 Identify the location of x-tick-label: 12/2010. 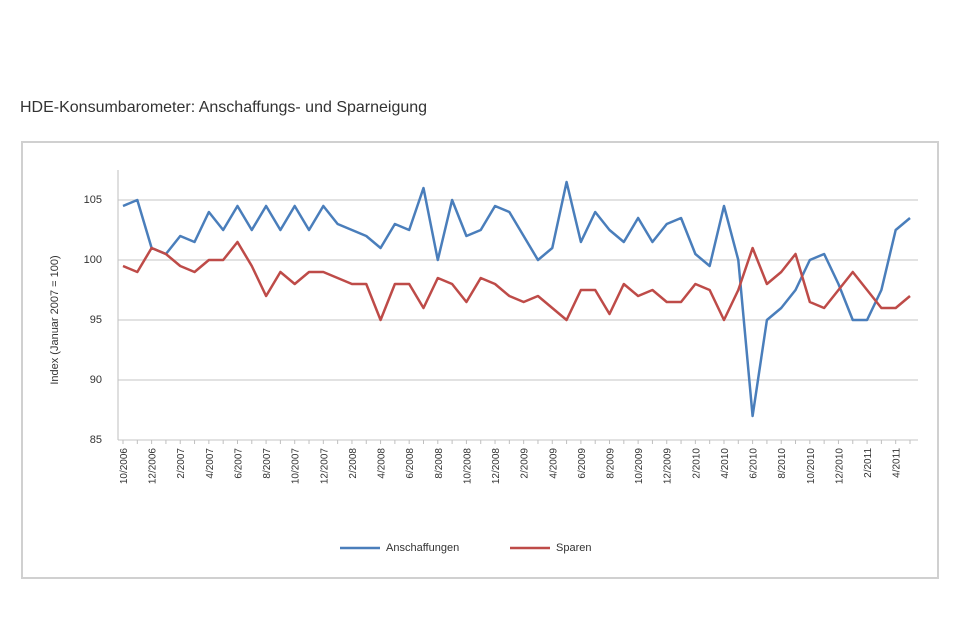
(839, 466).